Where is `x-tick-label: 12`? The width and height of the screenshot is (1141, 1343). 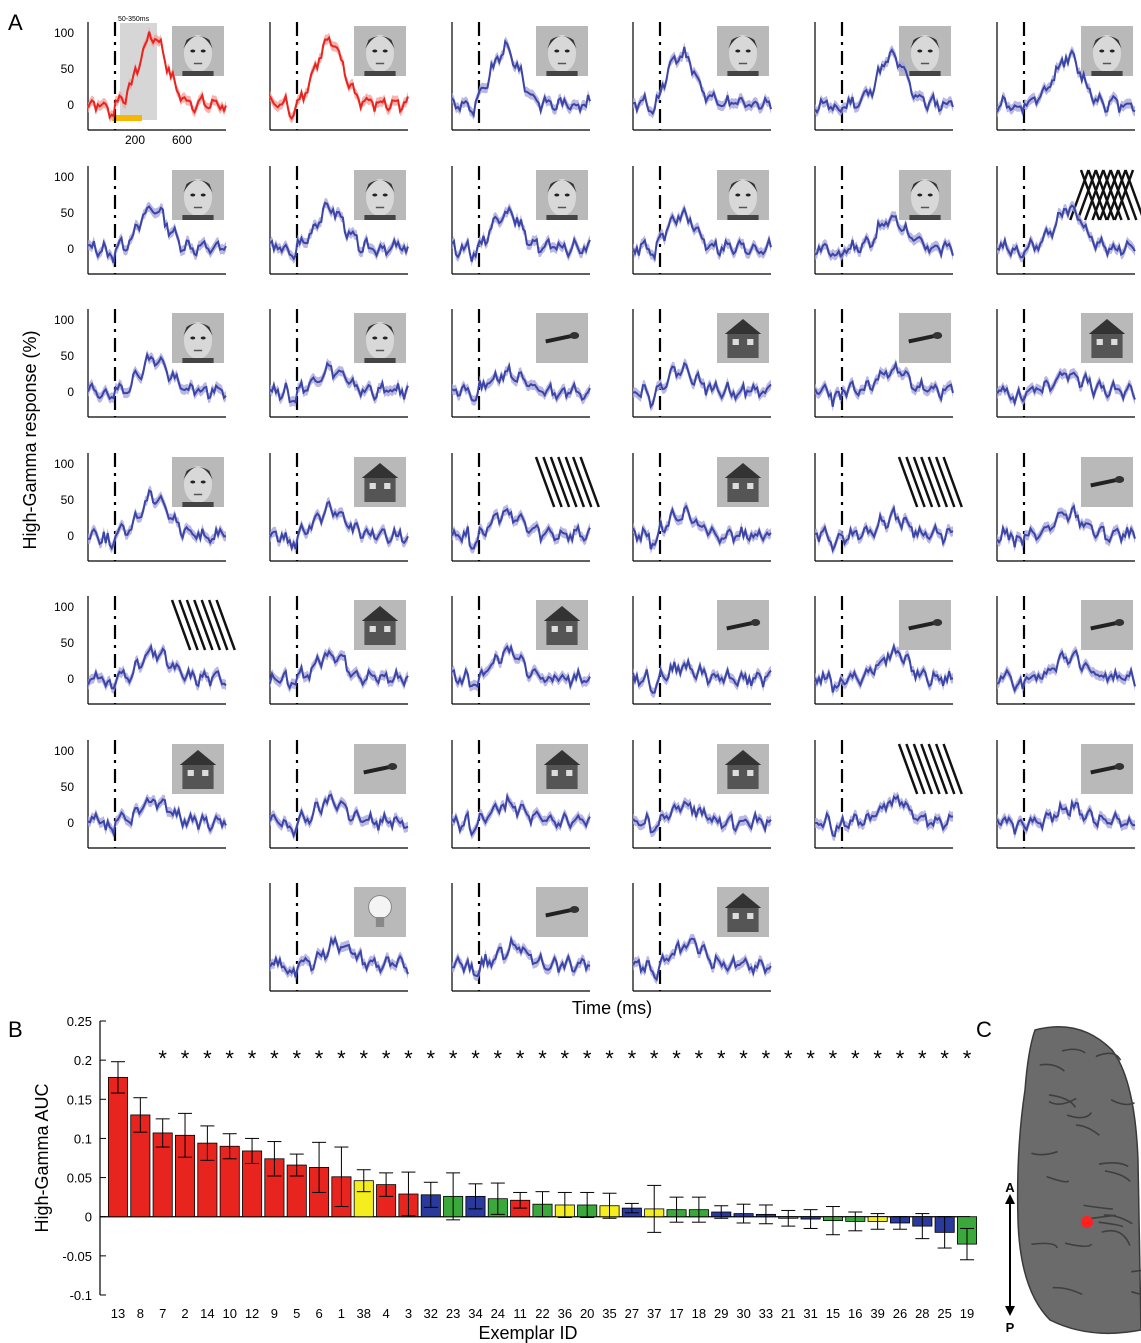
x-tick-label: 12 is located at coordinates (252, 1313).